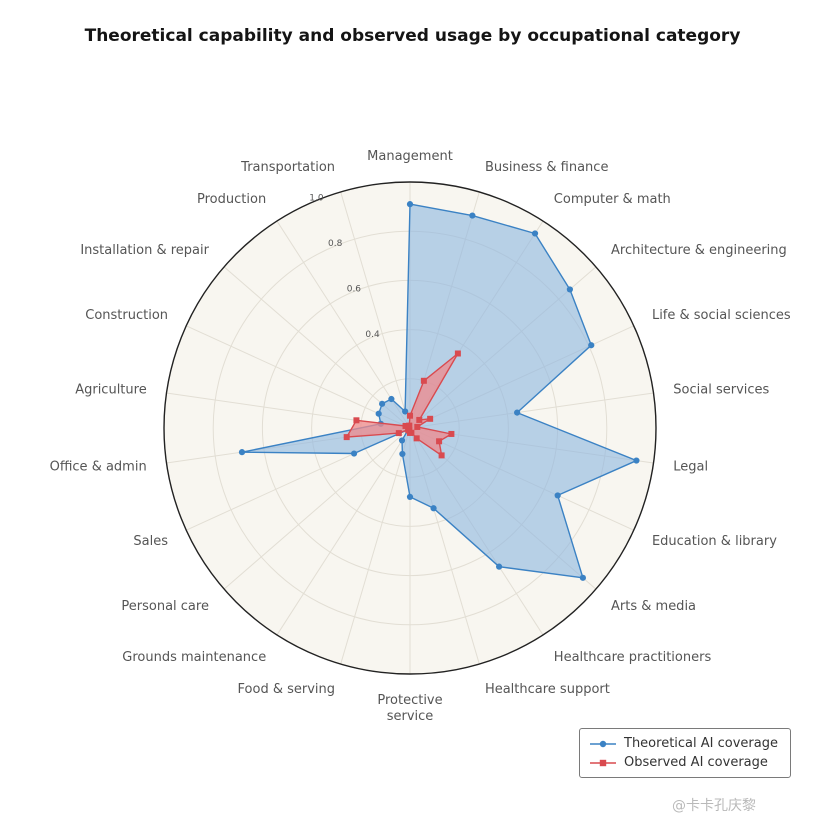 Image resolution: width=825 pixels, height=825 pixels. I want to click on legend-label-observed: Observed AI coverage, so click(696, 762).